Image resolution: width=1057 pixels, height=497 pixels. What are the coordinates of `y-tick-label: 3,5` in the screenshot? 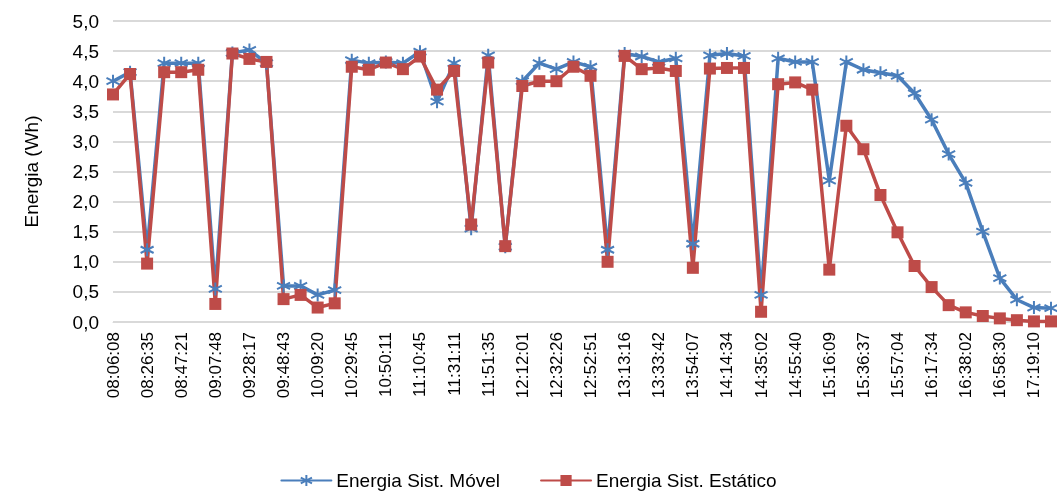 It's located at (85, 111).